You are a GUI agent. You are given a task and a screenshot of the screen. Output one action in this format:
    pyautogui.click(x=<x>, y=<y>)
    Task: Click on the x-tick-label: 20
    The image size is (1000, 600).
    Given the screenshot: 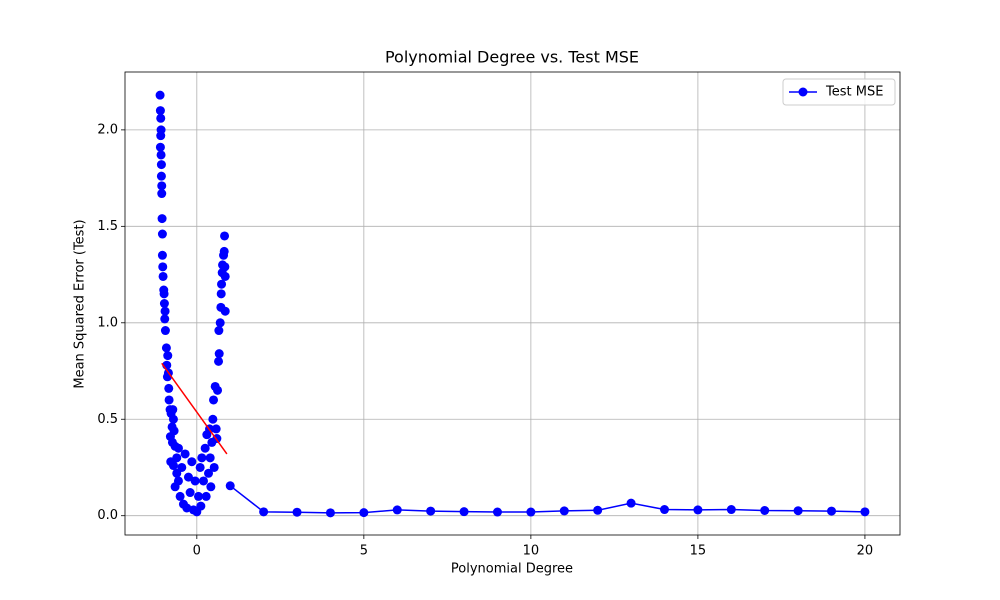 What is the action you would take?
    pyautogui.click(x=865, y=551)
    